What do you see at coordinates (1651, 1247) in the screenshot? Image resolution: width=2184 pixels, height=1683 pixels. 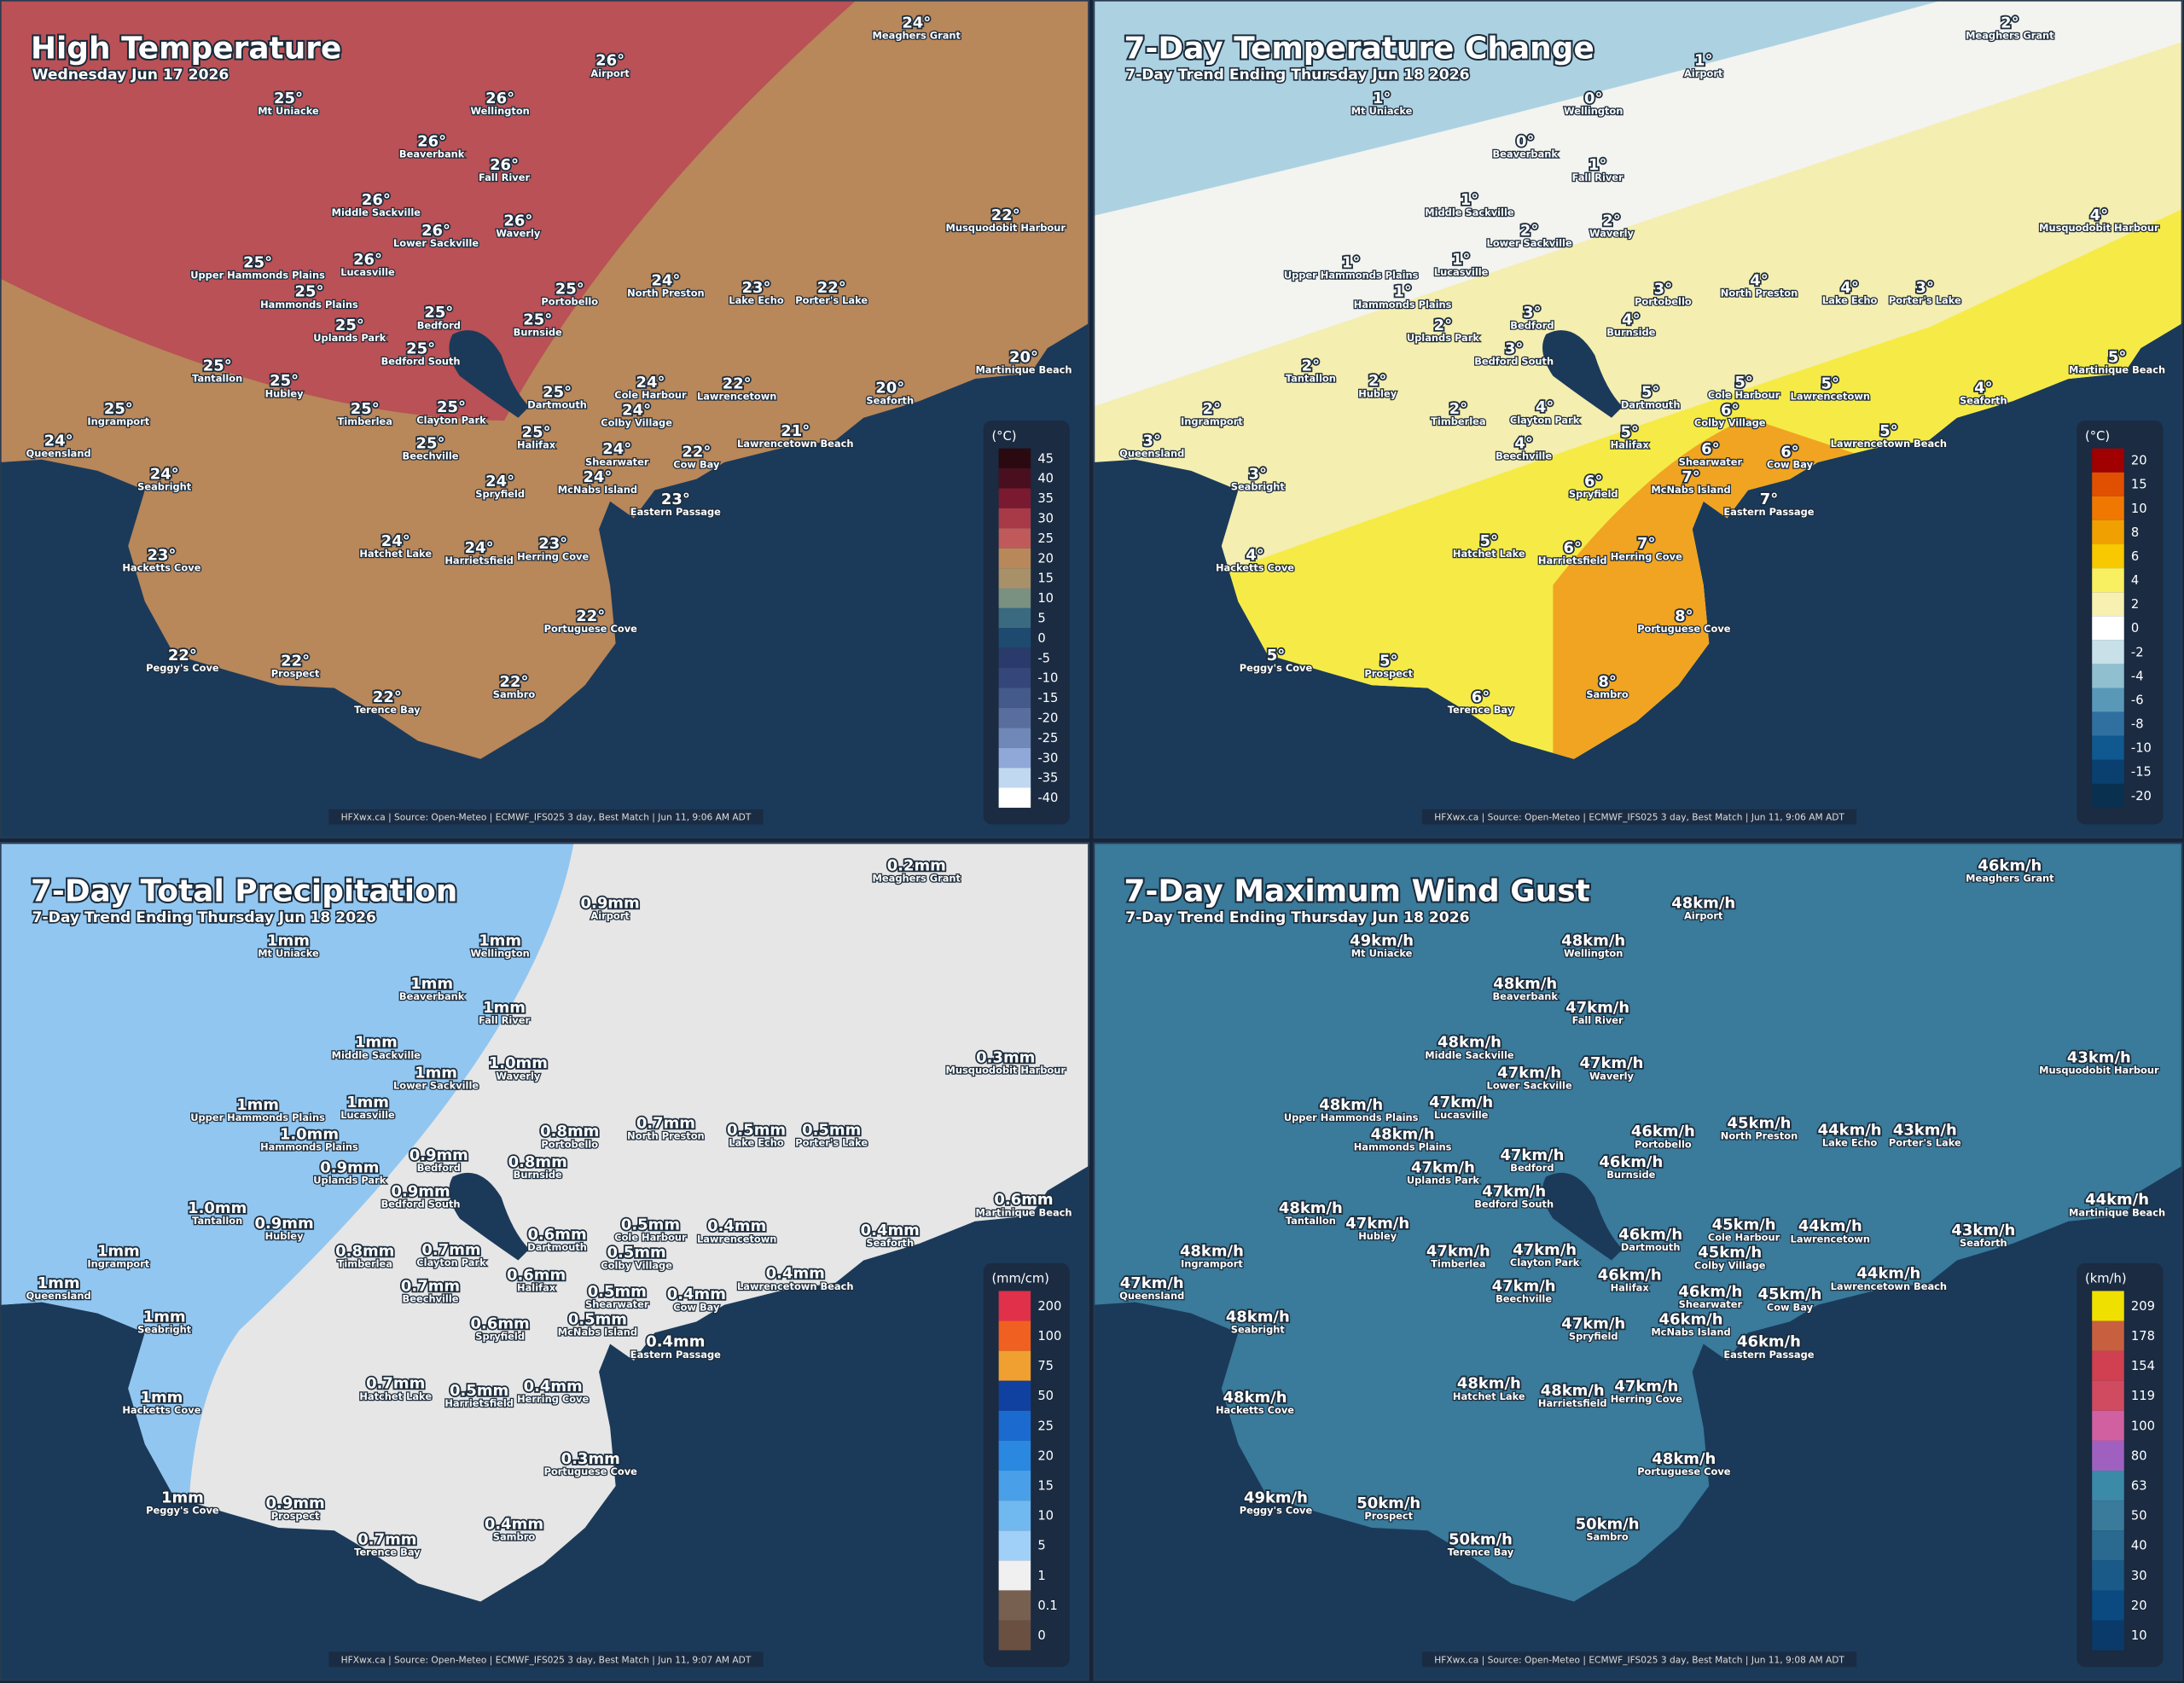 I see `place-name: Dartmouth` at bounding box center [1651, 1247].